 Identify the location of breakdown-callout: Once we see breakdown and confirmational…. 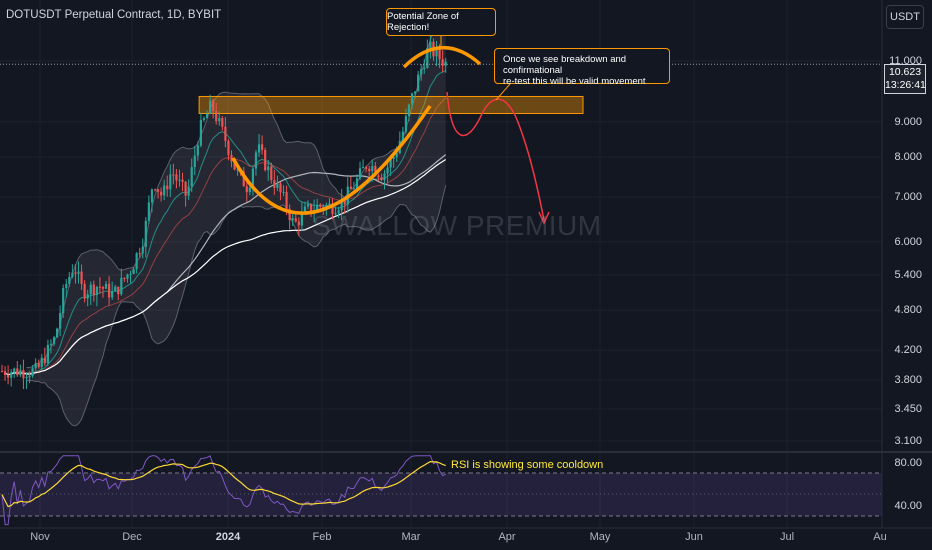
(582, 67).